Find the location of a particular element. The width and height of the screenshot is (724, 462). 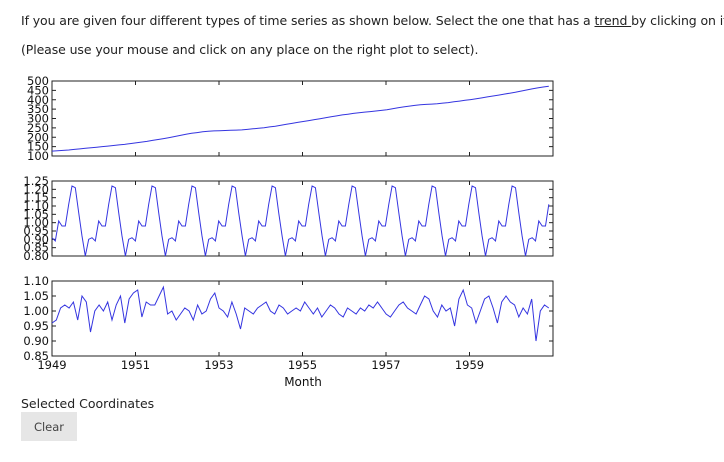

residual-y-tick-label: 1.05 is located at coordinates (36, 296).